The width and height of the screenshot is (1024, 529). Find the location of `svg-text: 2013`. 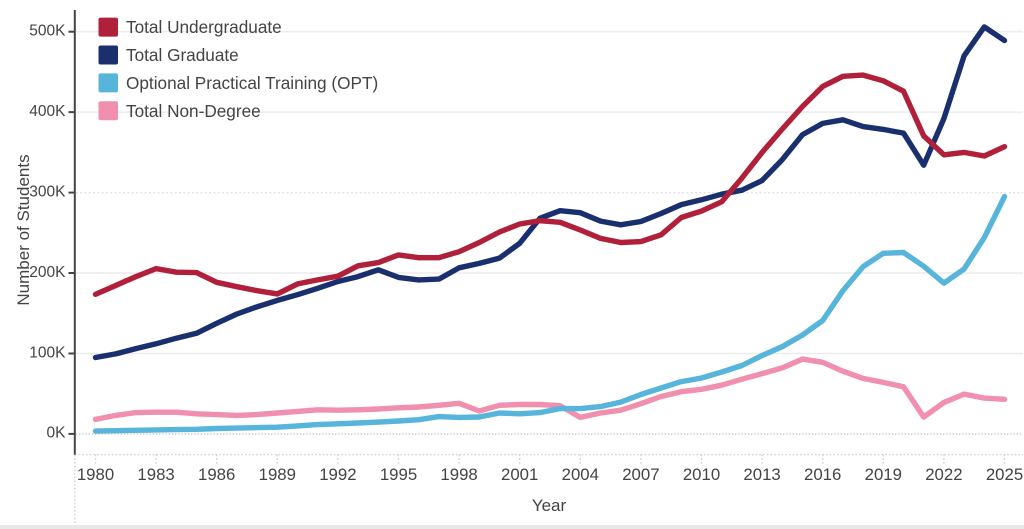

svg-text: 2013 is located at coordinates (761, 474).